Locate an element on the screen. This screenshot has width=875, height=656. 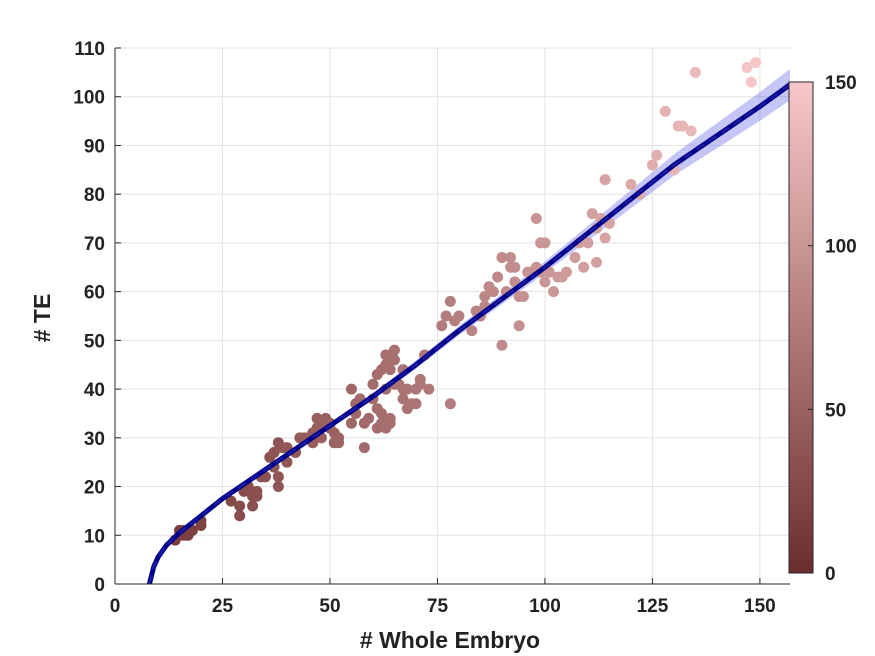
y-tick-label: 50 is located at coordinates (94, 341).